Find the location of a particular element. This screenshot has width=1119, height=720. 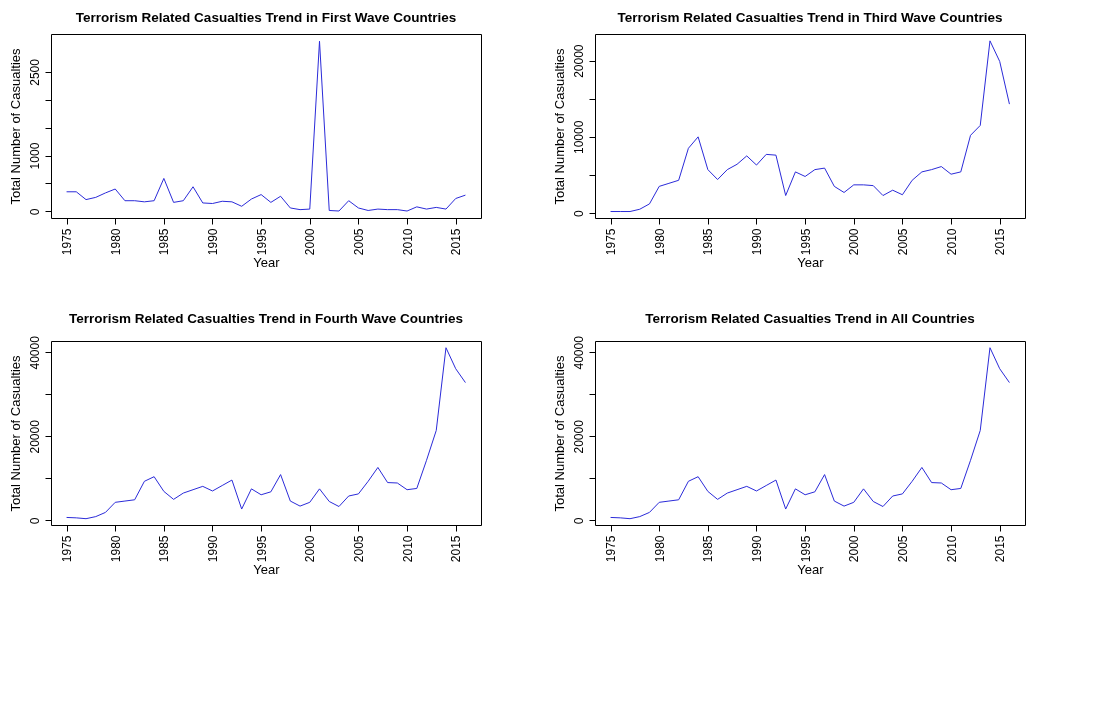

y-tick-label: 2500 is located at coordinates (34, 72).